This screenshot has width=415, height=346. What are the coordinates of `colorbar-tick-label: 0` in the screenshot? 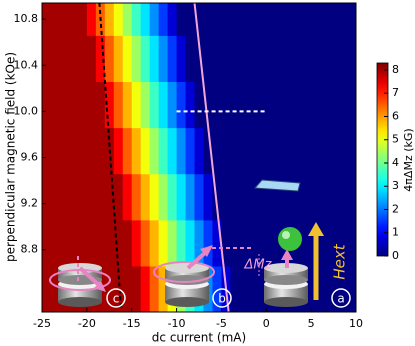 It's located at (395, 255).